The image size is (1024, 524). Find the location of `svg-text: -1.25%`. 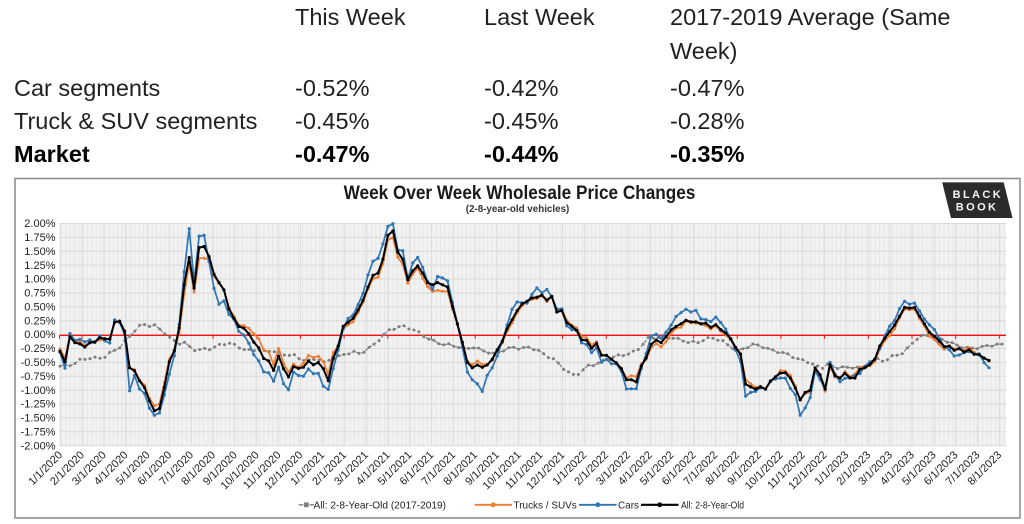

svg-text: -1.25% is located at coordinates (38, 405).